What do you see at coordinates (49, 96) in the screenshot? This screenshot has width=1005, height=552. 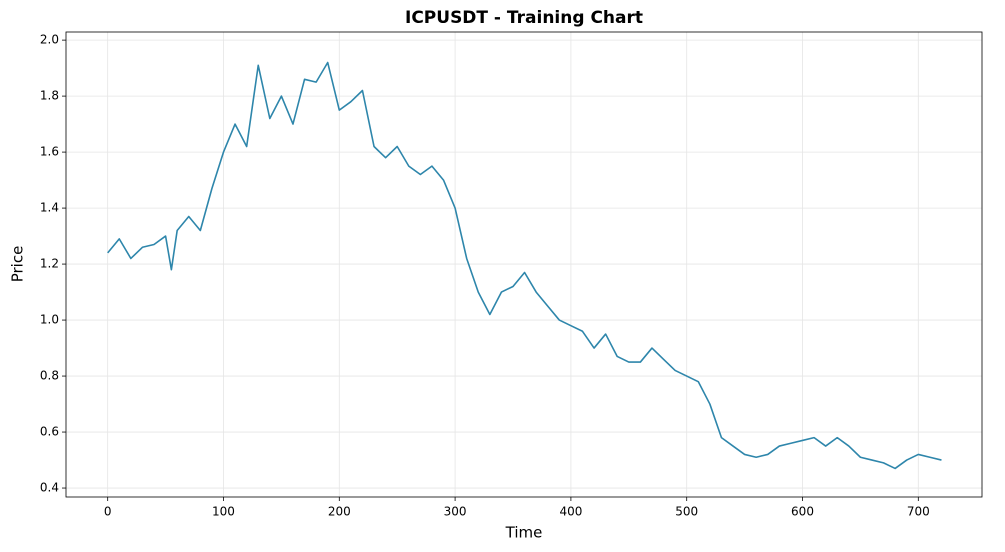 I see `y-tick-label: 1.8` at bounding box center [49, 96].